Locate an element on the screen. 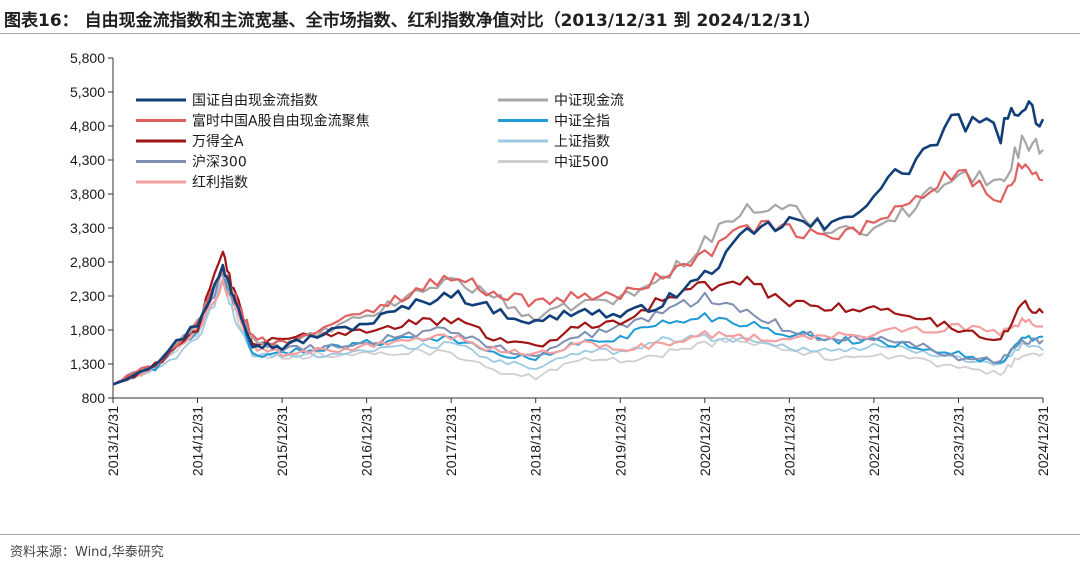  legend-label-2: 富时中国A股自由现金流聚焦 is located at coordinates (281, 121).